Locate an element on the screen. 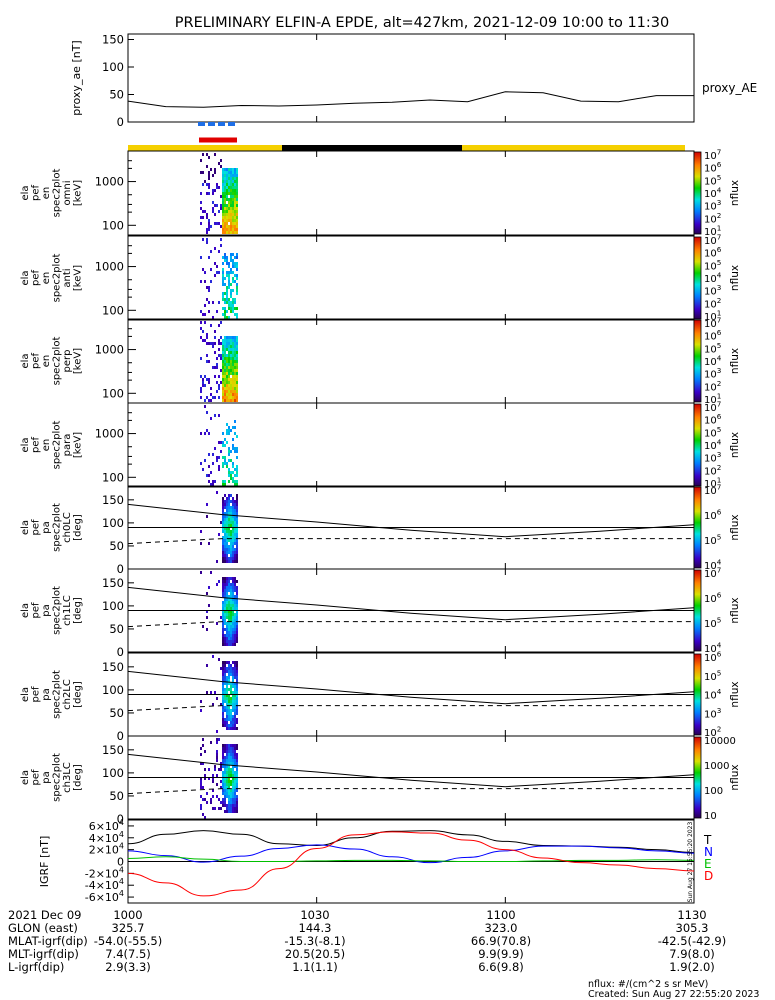  pa-0-colorbar-tick-2-exponent: 6 is located at coordinates (719, 512).